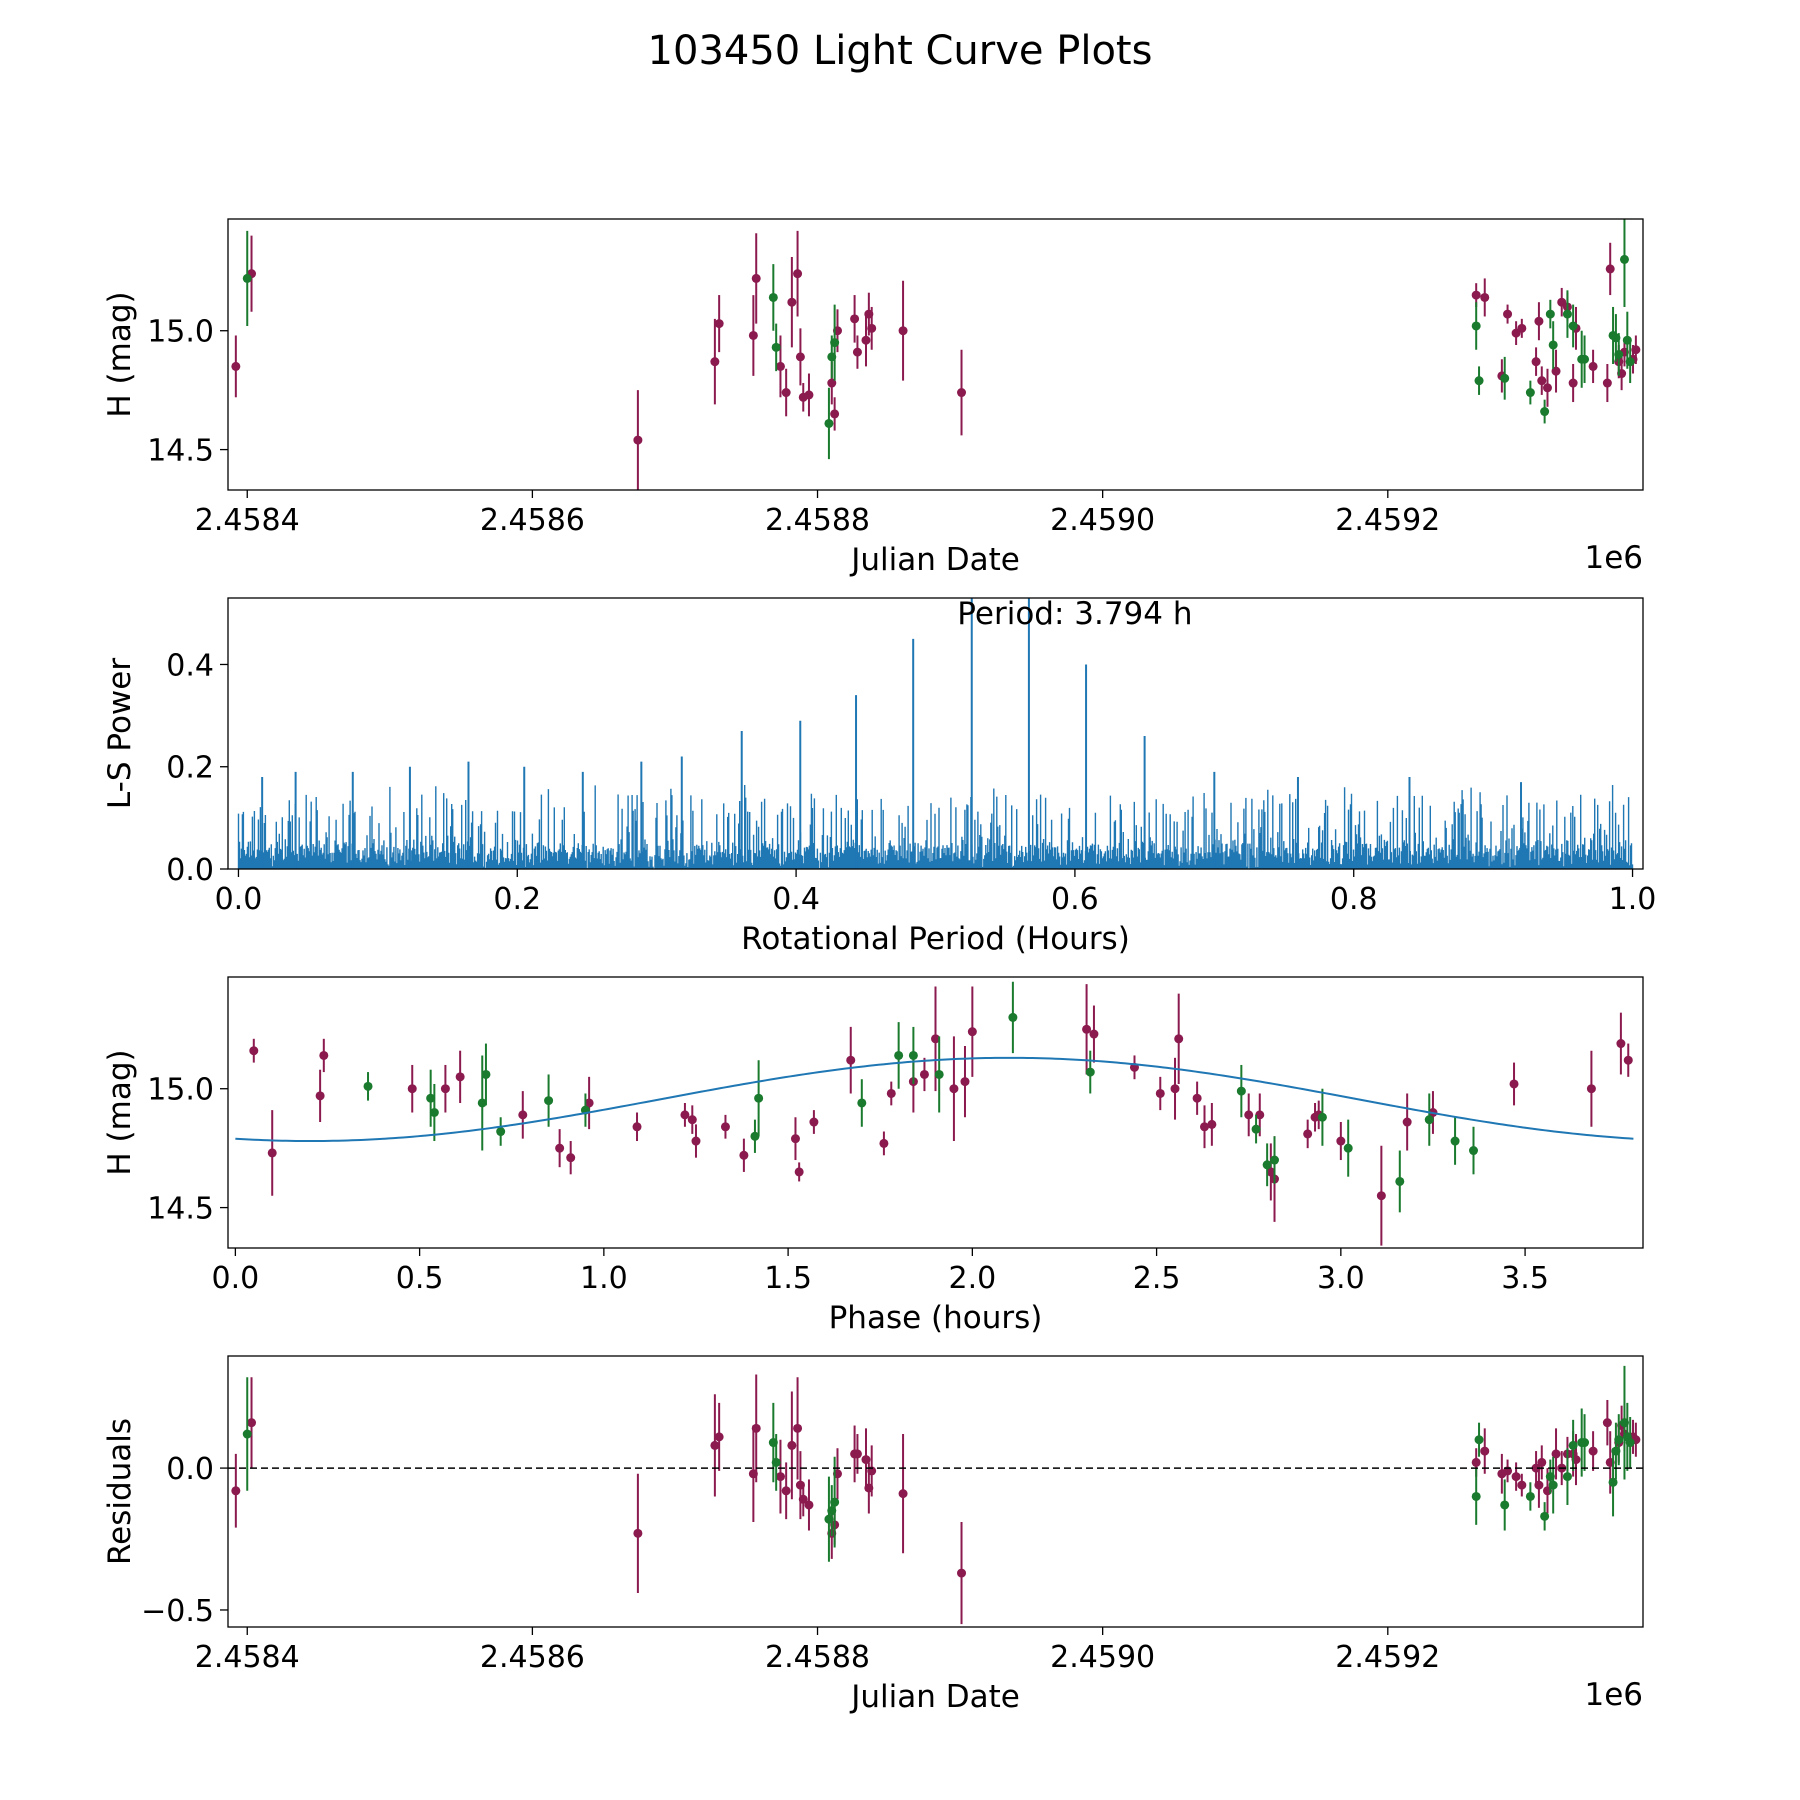  What do you see at coordinates (247, 1657) in the screenshot?
I see `x-tick-label: 2.4584` at bounding box center [247, 1657].